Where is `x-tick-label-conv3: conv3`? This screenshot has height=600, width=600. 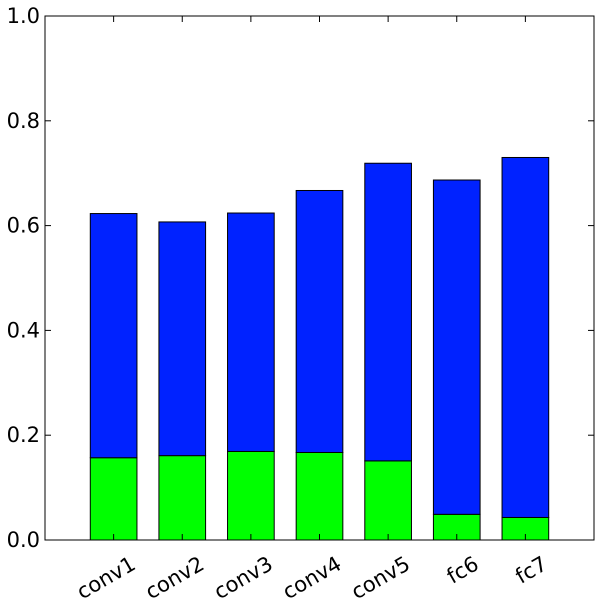
x-tick-label-conv3: conv3 is located at coordinates (243, 576).